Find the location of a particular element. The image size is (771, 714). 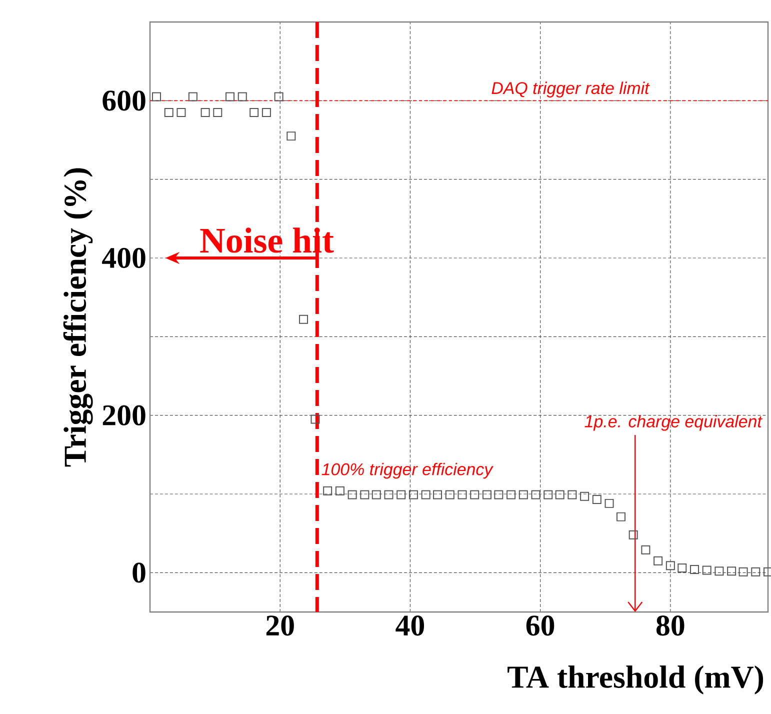

annotation: 1p.e. charge equivalent is located at coordinates (673, 423).